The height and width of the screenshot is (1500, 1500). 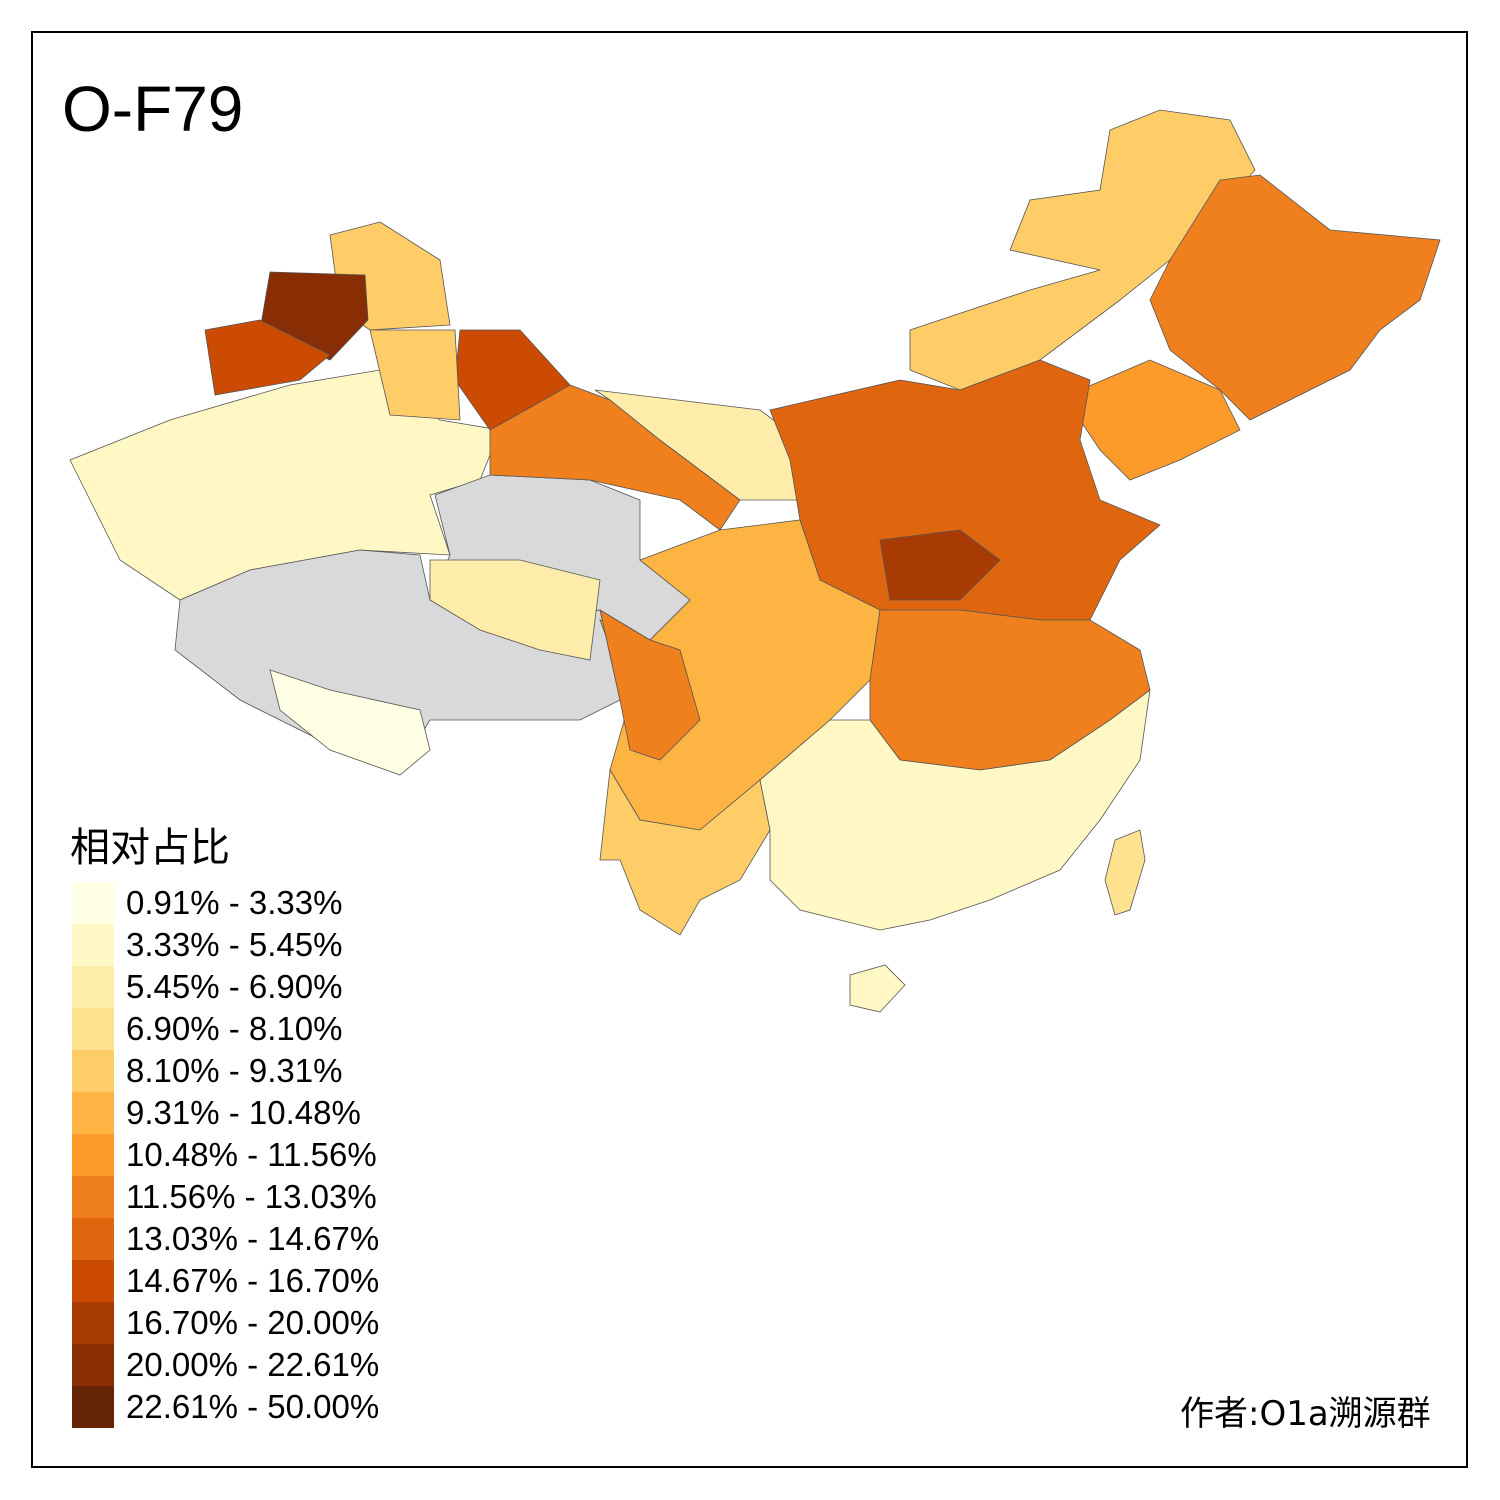 I want to click on legend-label: 11.56% - 13.03%, so click(x=251, y=1196).